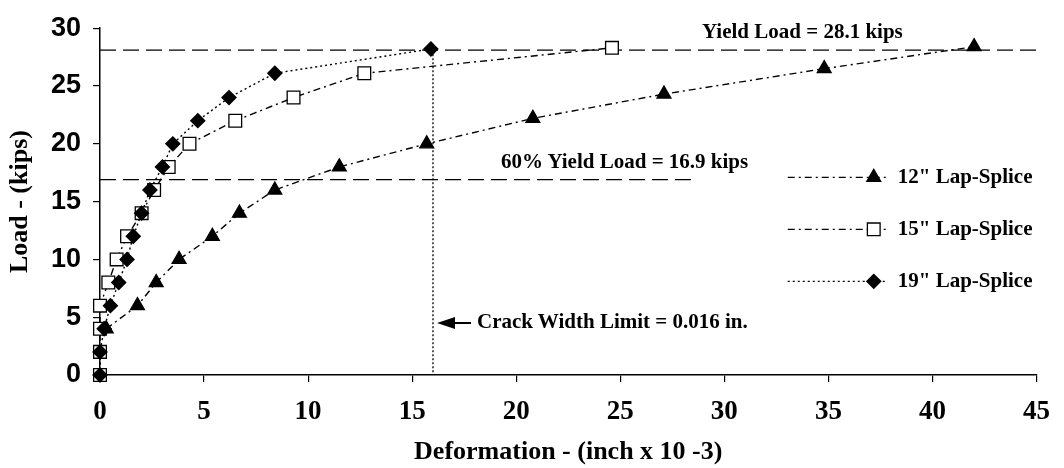 This screenshot has width=1064, height=468. Describe the element at coordinates (65, 257) in the screenshot. I see `y-tick-label: 10` at that location.